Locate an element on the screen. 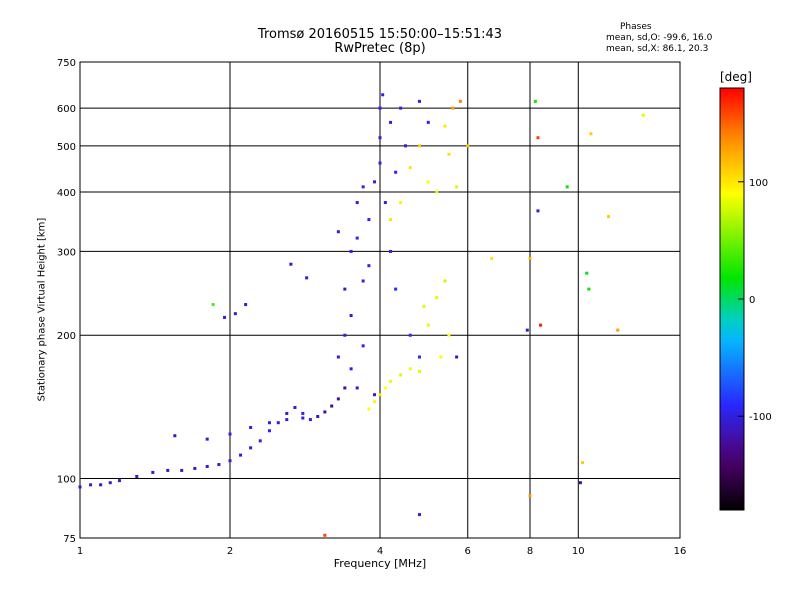  colorbar-unit-label: [deg] is located at coordinates (736, 77).